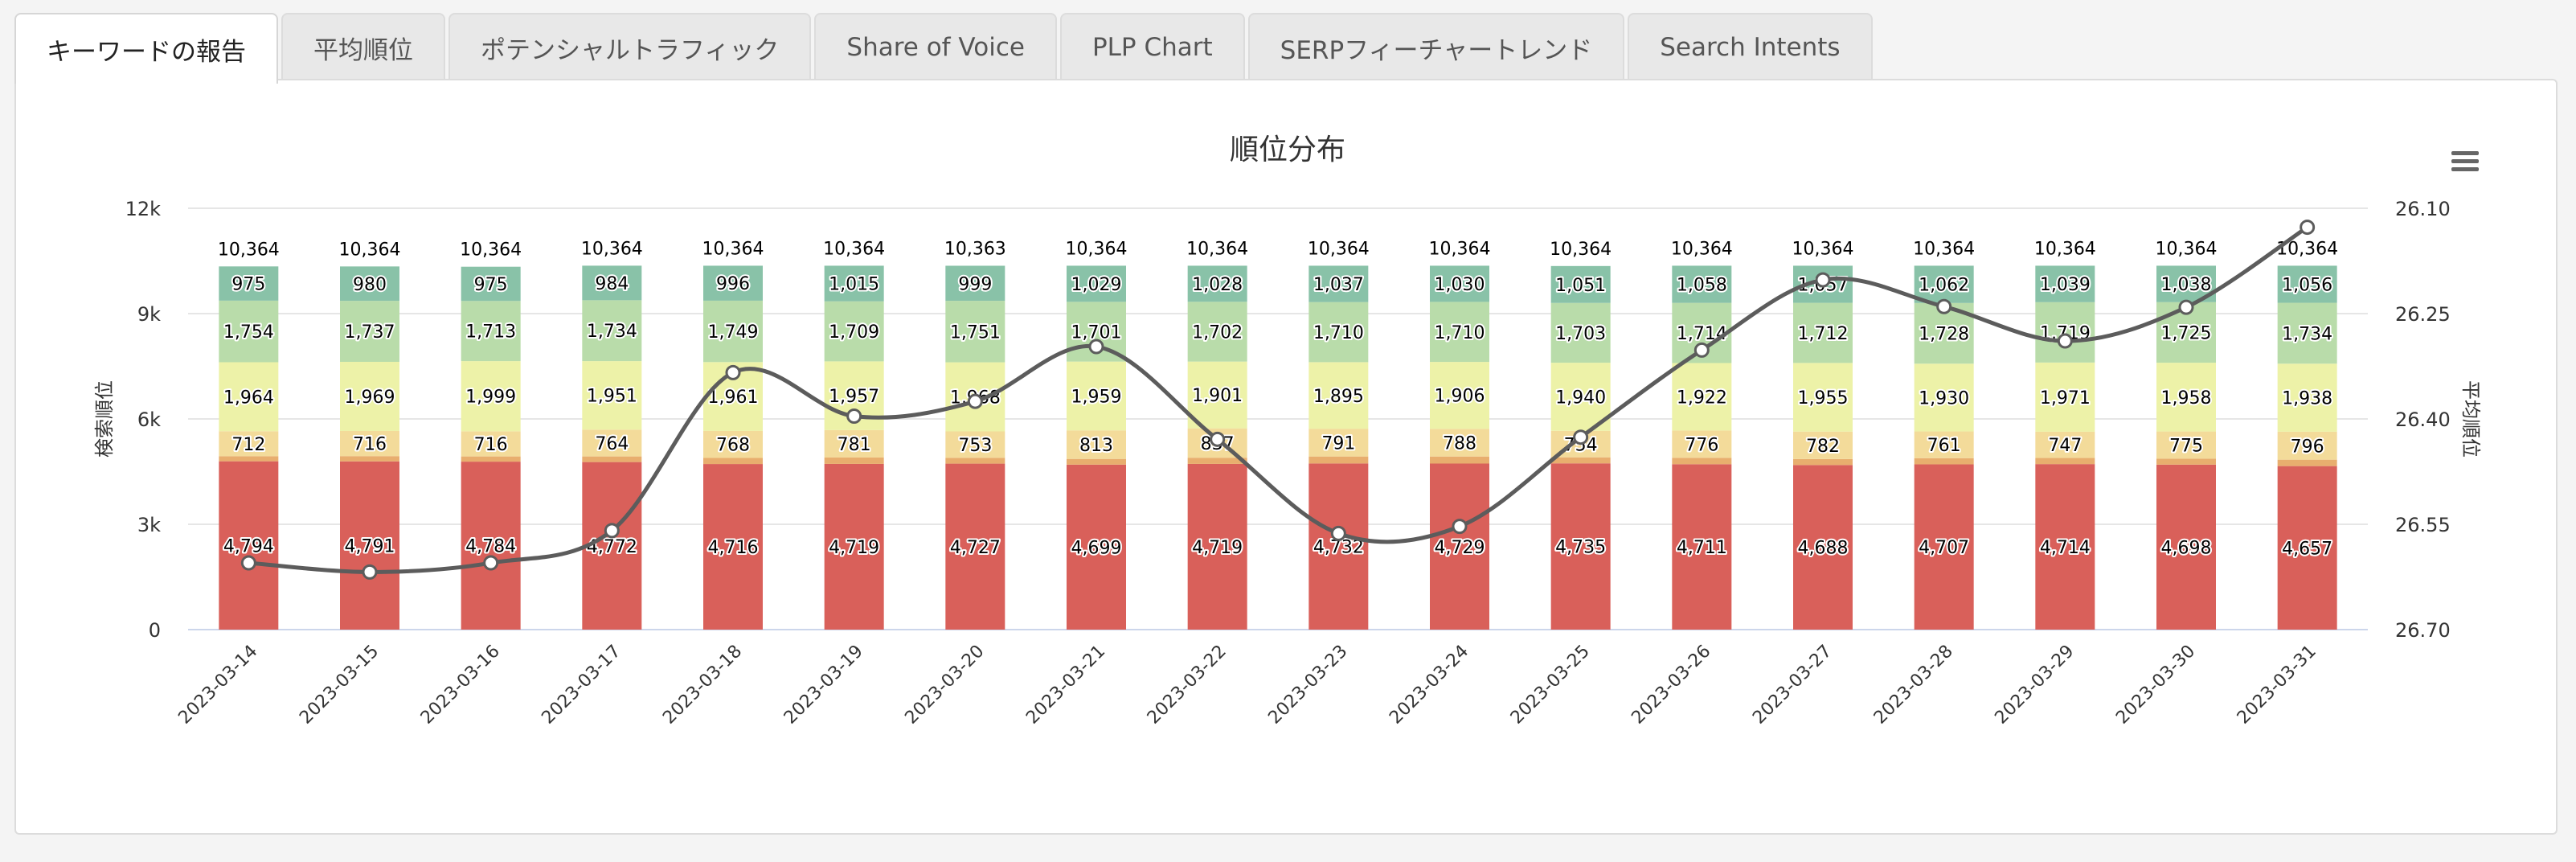  What do you see at coordinates (1580, 286) in the screenshot?
I see `data-label: 1,051` at bounding box center [1580, 286].